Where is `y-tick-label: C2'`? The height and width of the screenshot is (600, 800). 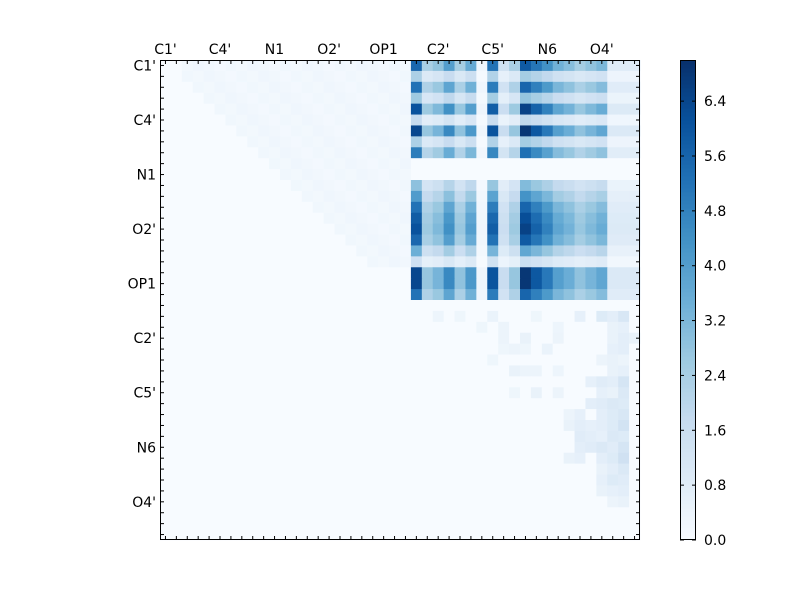 y-tick-label: C2' is located at coordinates (144, 339).